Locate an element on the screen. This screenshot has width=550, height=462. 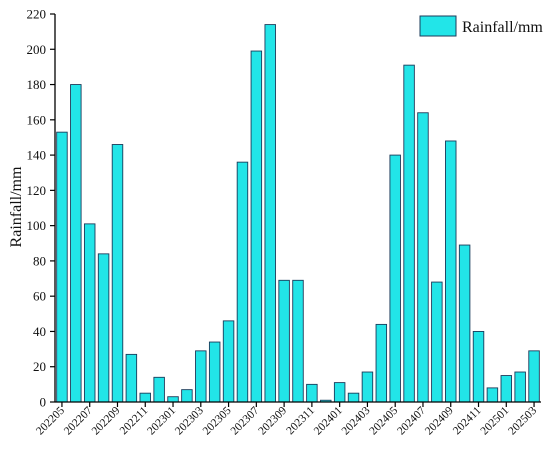
y-tick-label: 200 is located at coordinates (37, 49).